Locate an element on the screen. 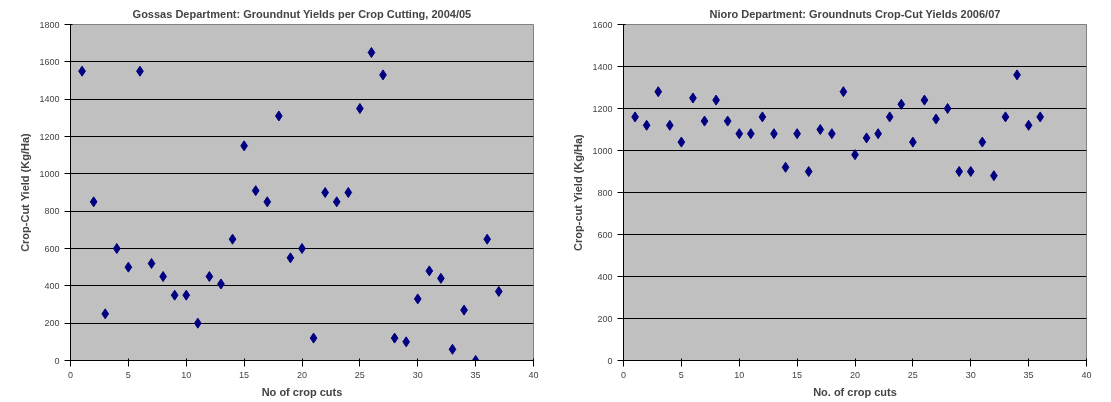  x-axis-title: No. of crop cuts is located at coordinates (855, 391).